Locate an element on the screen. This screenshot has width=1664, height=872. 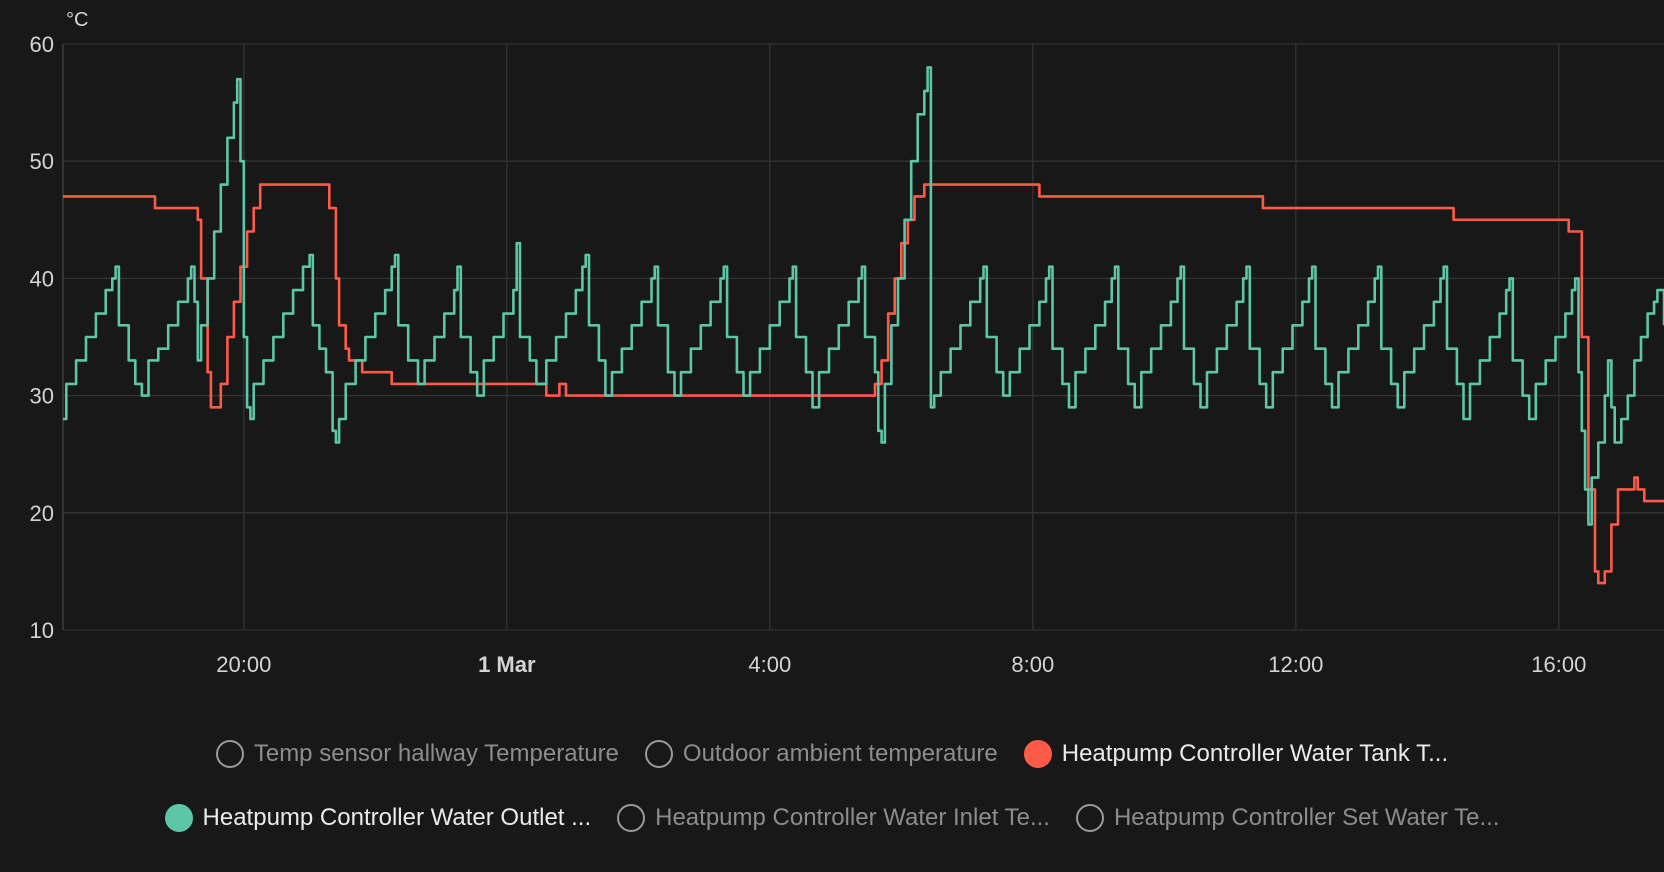
legend-item-hallway-temperature: Temp sensor hallway Temperature is located at coordinates (417, 754).